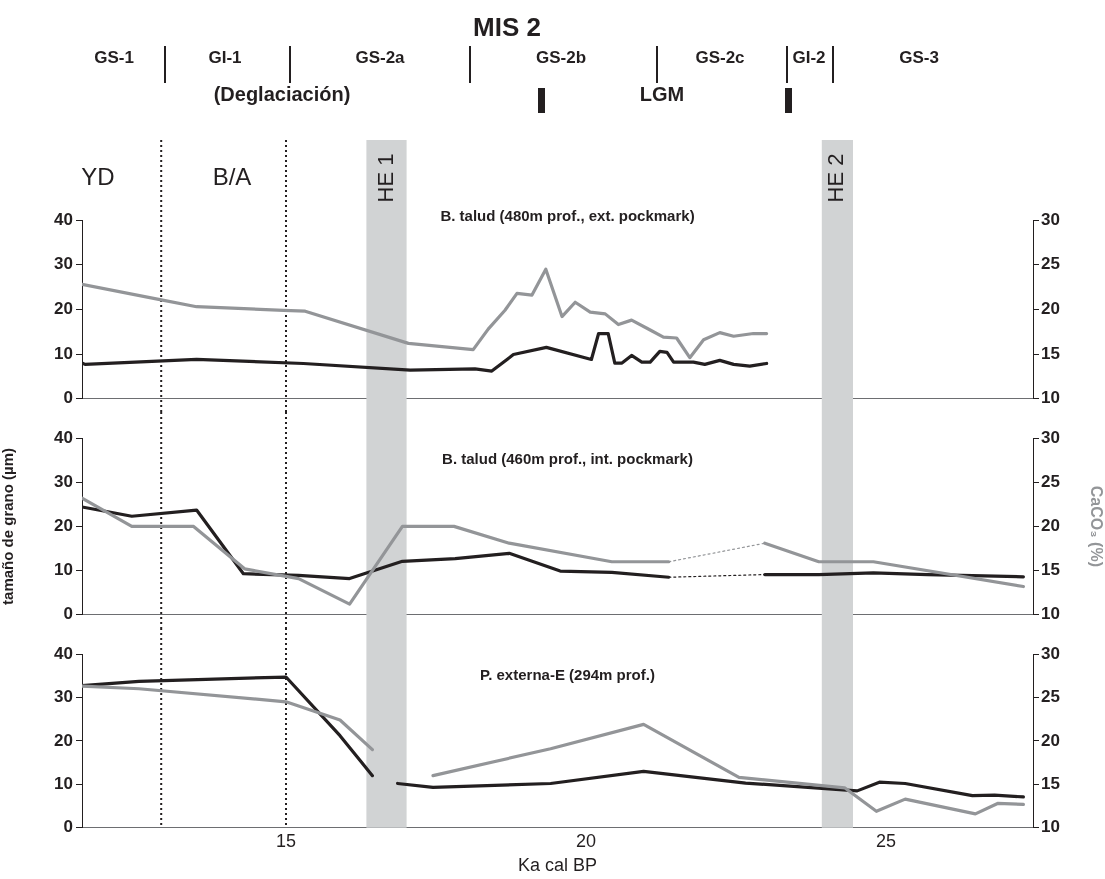  Describe the element at coordinates (720, 58) in the screenshot. I see `text: GS-2c` at that location.